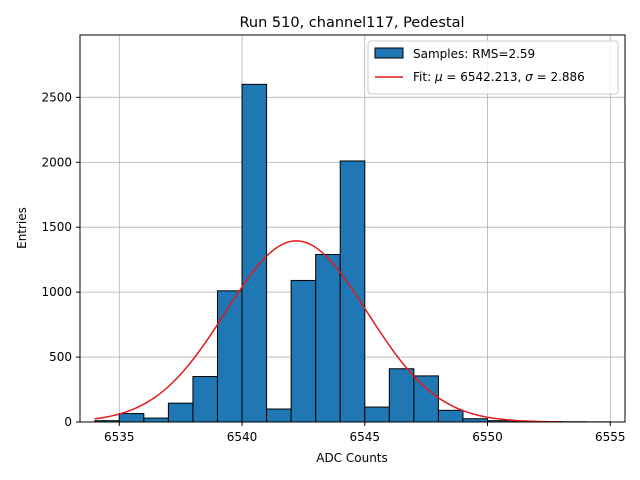  Describe the element at coordinates (22, 228) in the screenshot. I see `y-axis-label: Entries` at that location.